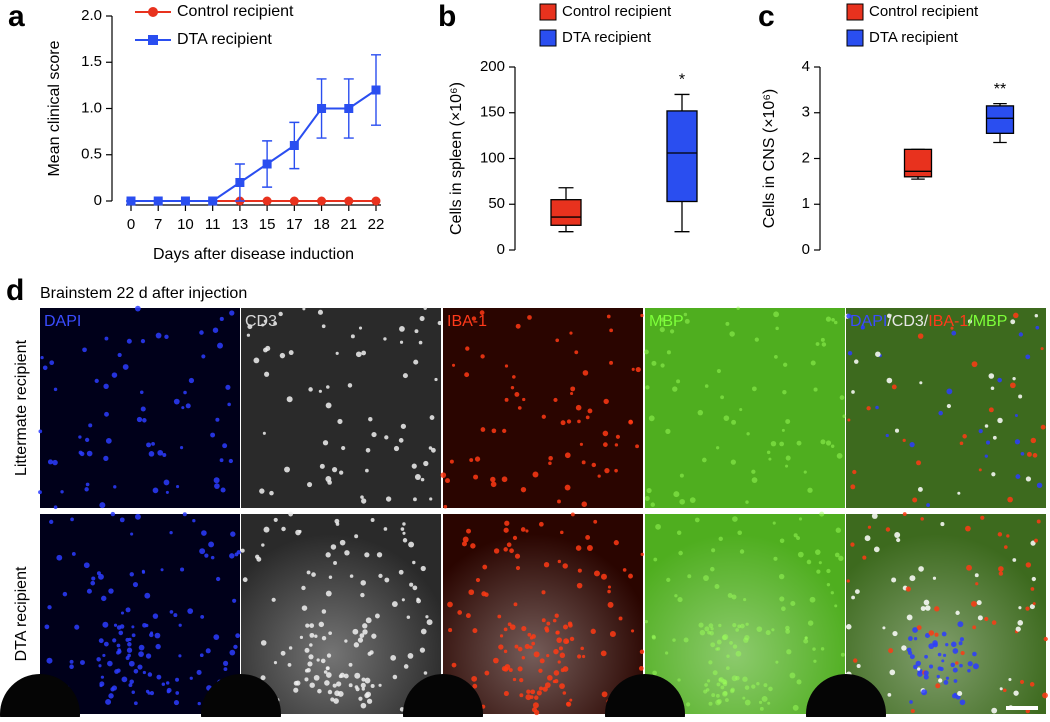 This screenshot has width=1050, height=722. Describe the element at coordinates (185, 201) in the screenshot. I see `marker` at that location.